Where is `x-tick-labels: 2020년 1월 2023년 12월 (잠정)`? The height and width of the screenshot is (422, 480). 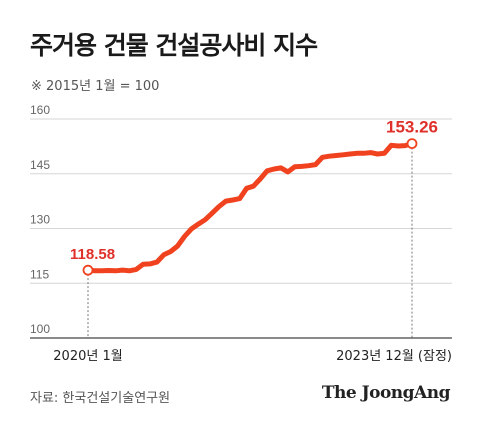 x-tick-labels: 2020년 1월 2023년 12월 (잠정) is located at coordinates (252, 356).